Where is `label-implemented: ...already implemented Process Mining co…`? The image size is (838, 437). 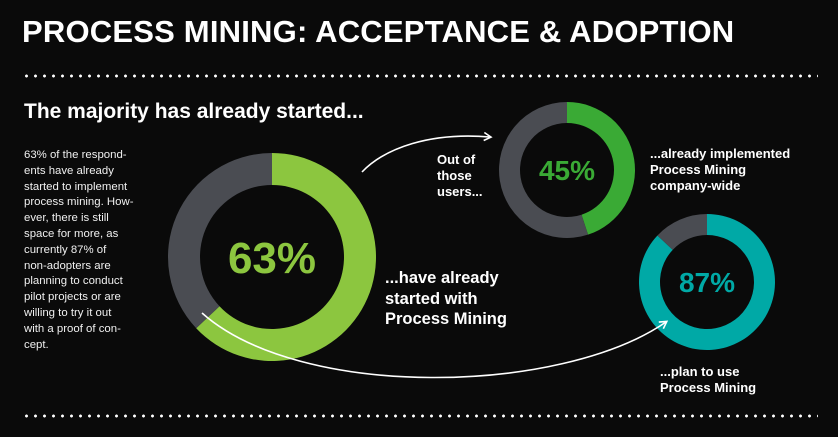 label-implemented: ...already implemented Process Mining co… is located at coordinates (720, 169).